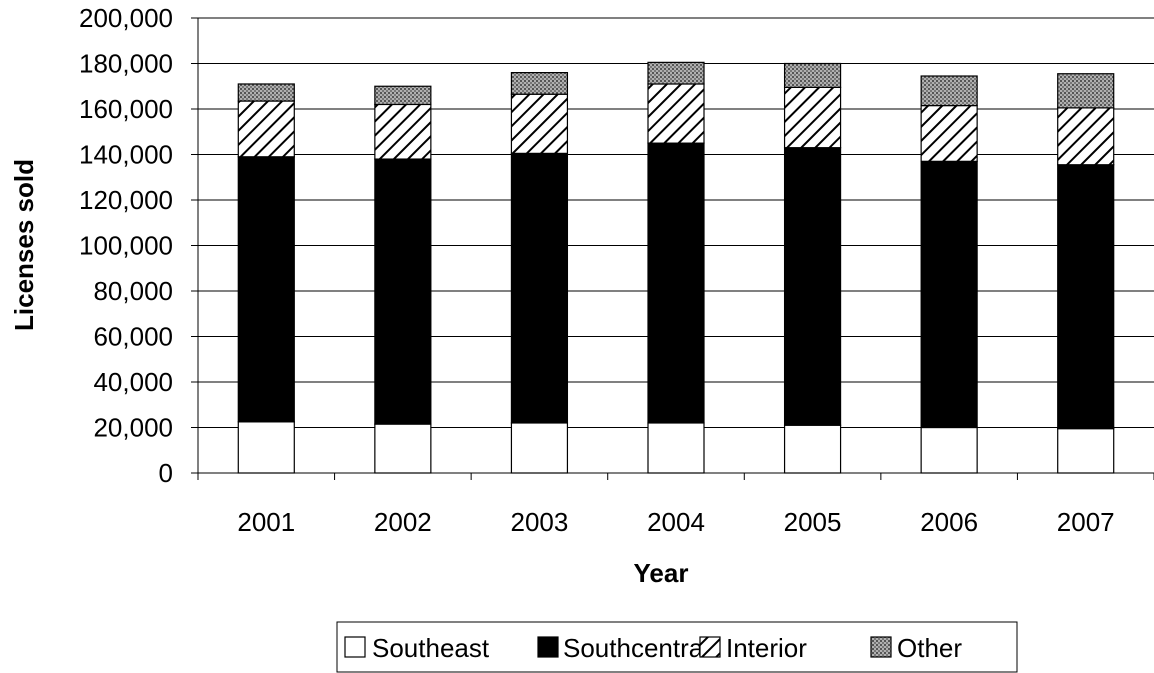  I want to click on legend: Southeast Southcentral Interior Other, so click(677, 647).